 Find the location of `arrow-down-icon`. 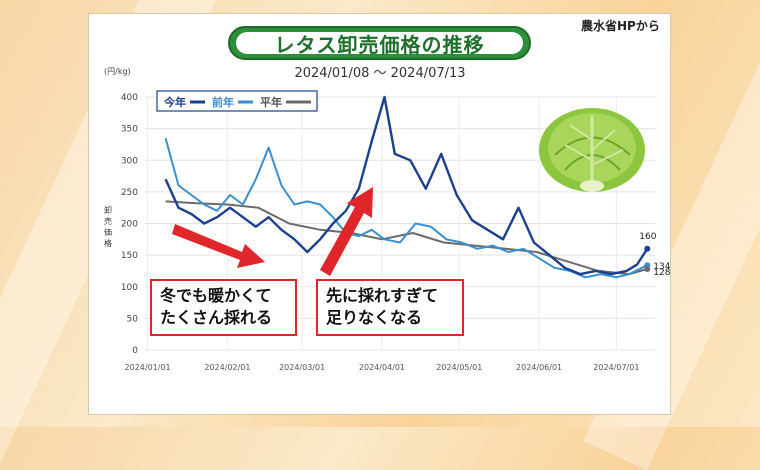

arrow-down-icon is located at coordinates (218, 246).